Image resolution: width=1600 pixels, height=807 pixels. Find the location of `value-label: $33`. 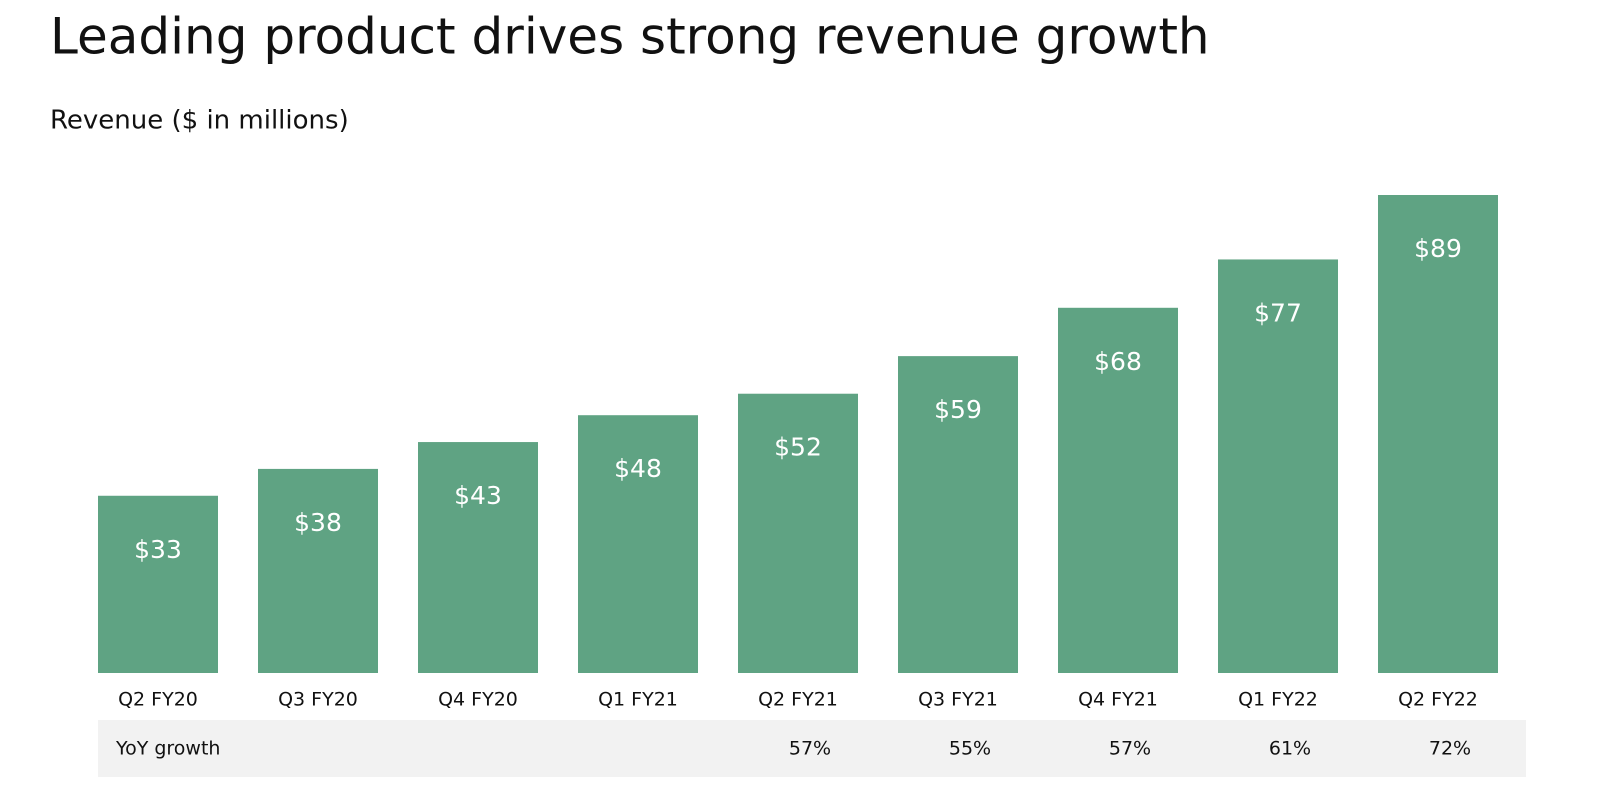

value-label: $33 is located at coordinates (158, 549).